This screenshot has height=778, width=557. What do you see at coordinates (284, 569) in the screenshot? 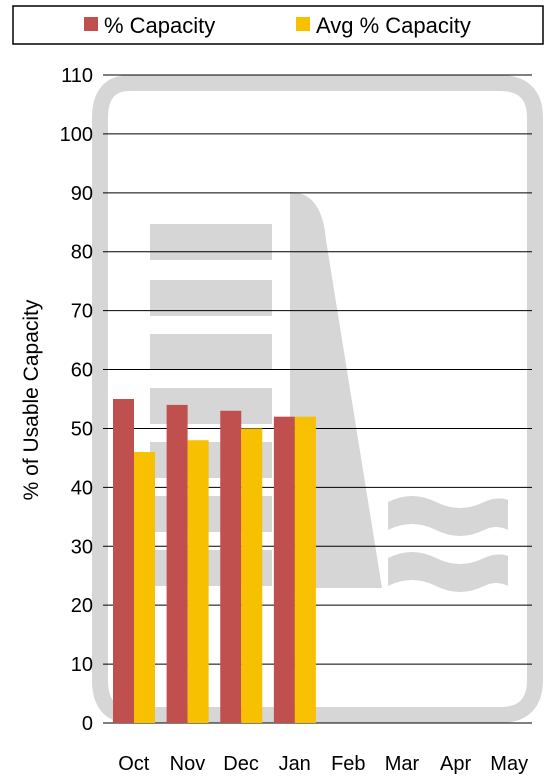
I see `bar-capacity-jan` at bounding box center [284, 569].